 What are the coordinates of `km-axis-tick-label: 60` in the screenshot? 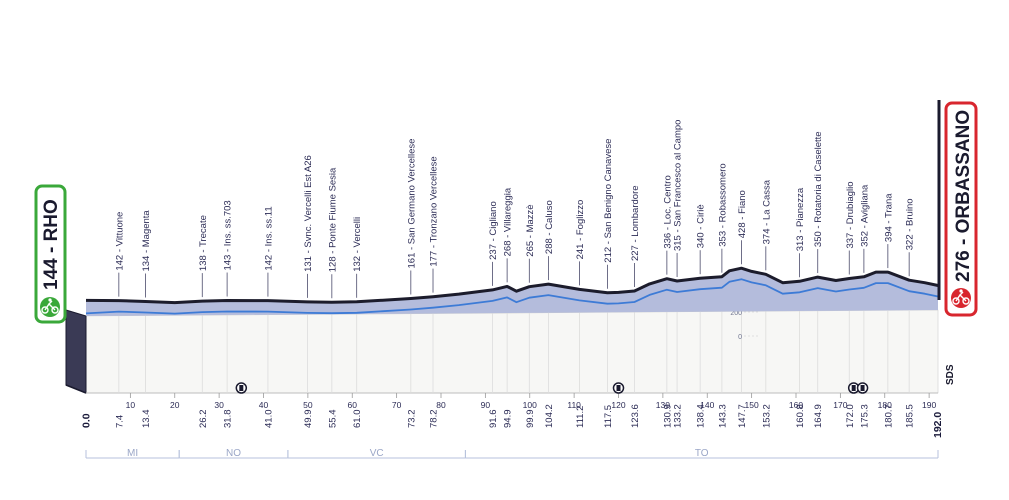 It's located at (353, 405).